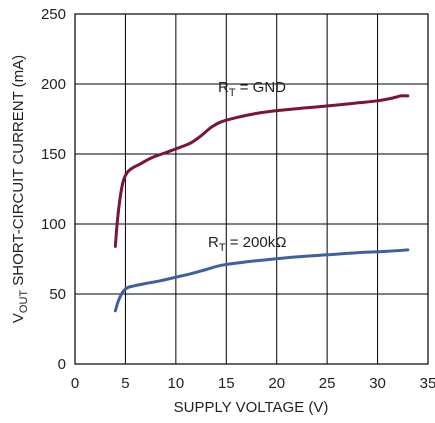  Describe the element at coordinates (18, 172) in the screenshot. I see `y-axis-title-suffix: SHORT-CIRCUIT CURRENT (mA)` at that location.